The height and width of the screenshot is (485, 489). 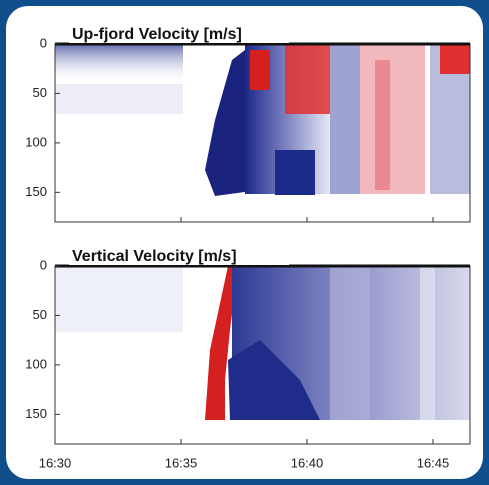 I want to click on panel-title: Vertical Velocity [m/s], so click(x=154, y=256).